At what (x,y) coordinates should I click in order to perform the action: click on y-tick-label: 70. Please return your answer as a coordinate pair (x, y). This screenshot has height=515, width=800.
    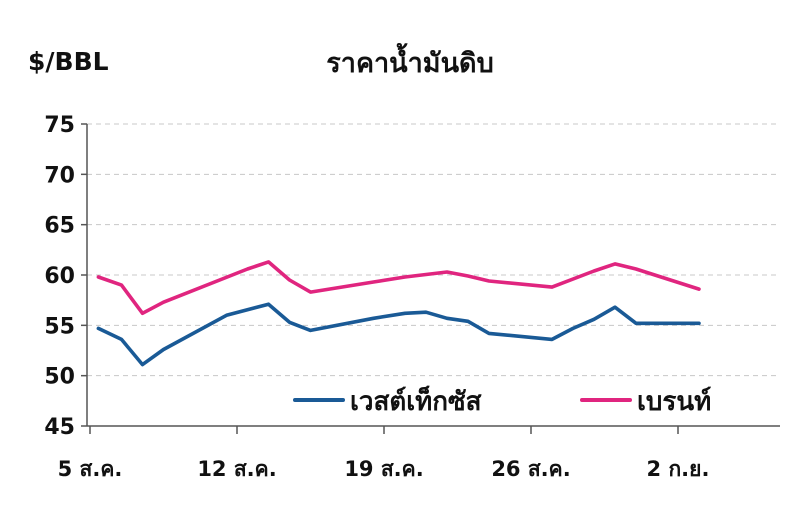
    Looking at the image, I should click on (59, 175).